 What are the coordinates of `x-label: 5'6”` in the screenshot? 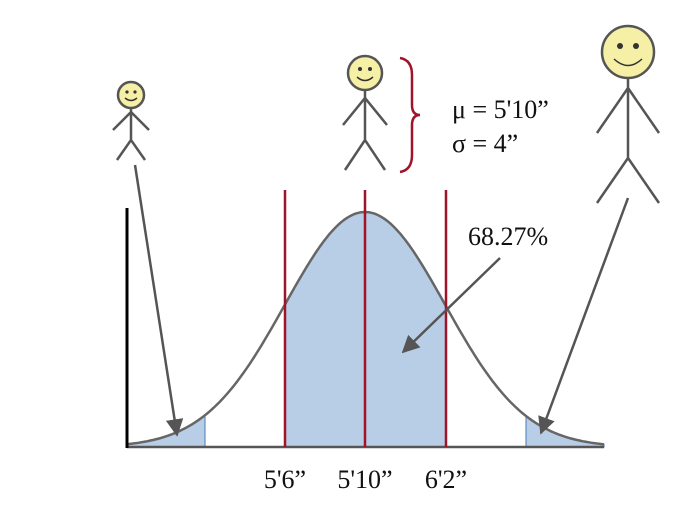 It's located at (285, 479).